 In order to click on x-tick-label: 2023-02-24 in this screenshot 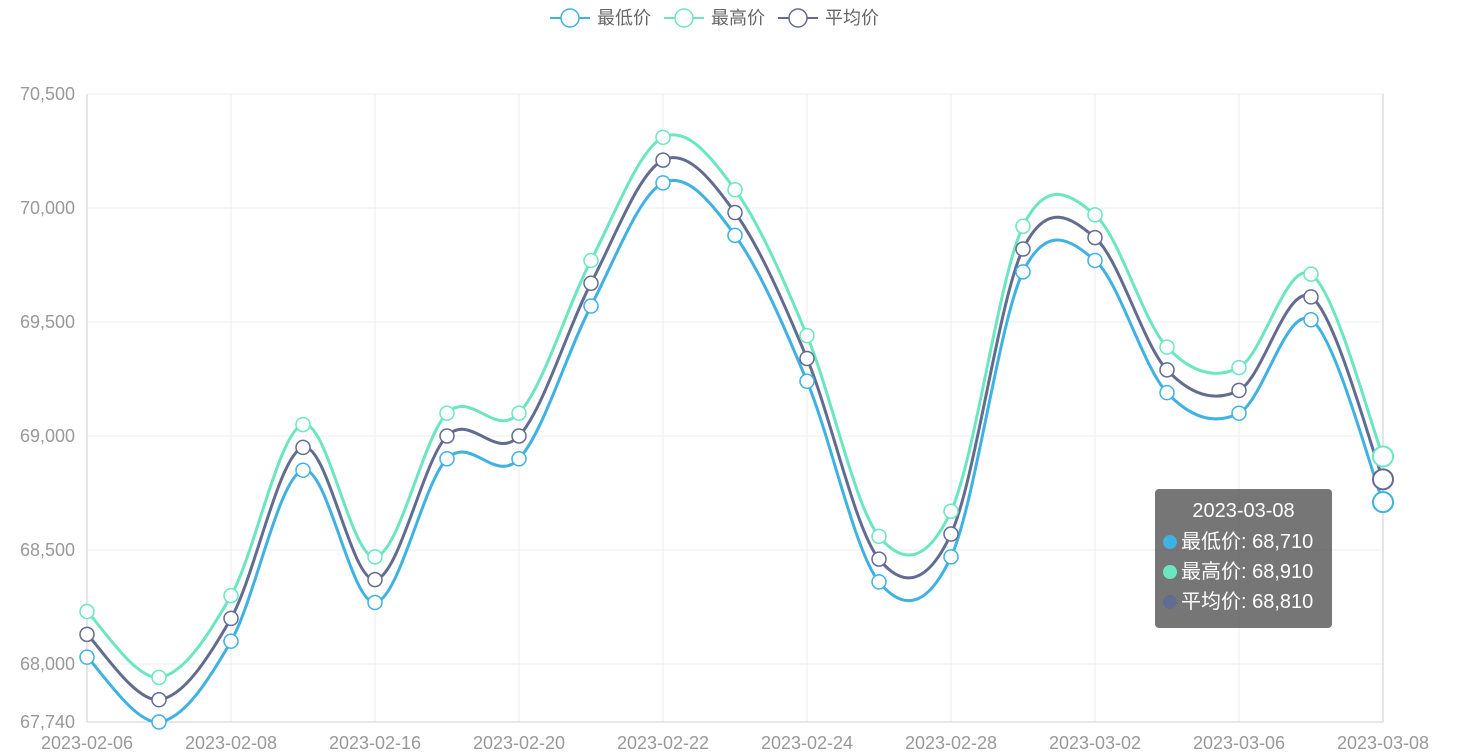, I will do `click(807, 743)`.